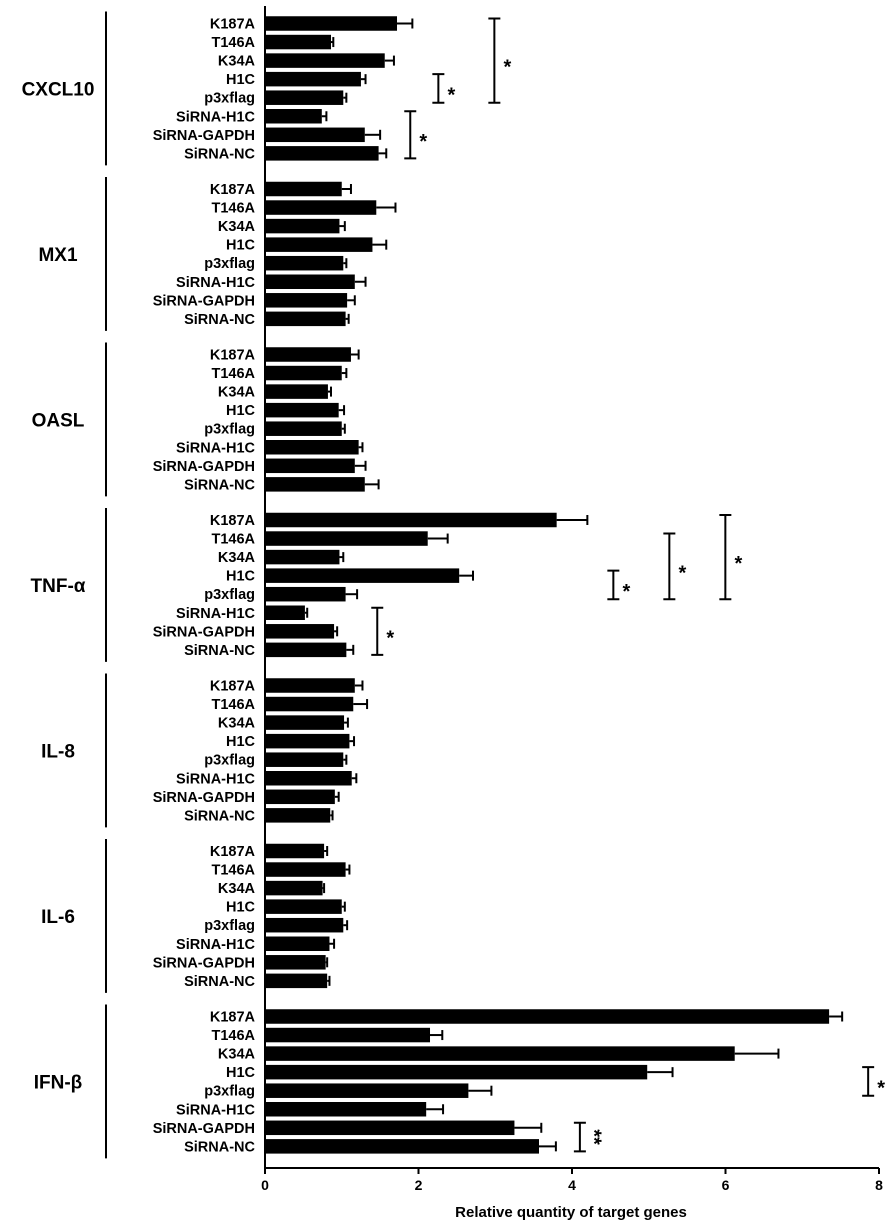 The image size is (896, 1224). What do you see at coordinates (58, 89) in the screenshot?
I see `group-label: CXCL10` at bounding box center [58, 89].